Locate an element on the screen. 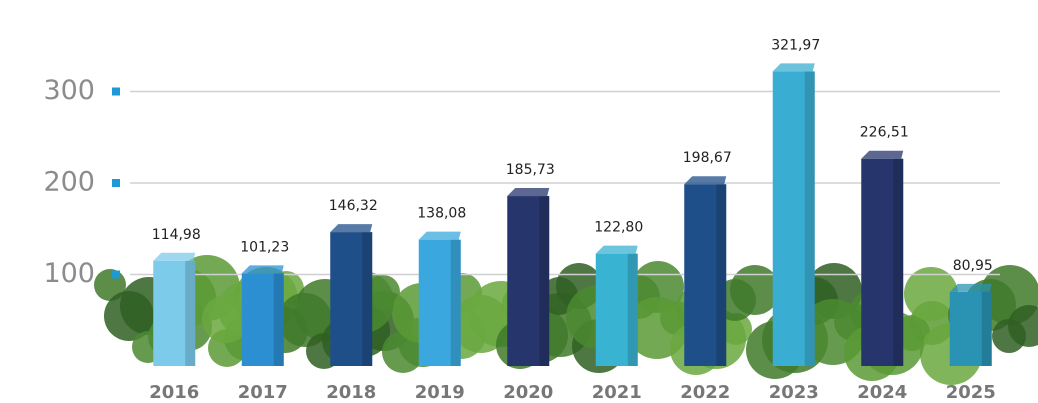 This screenshot has width=1038, height=403. y-tick-label: 300 is located at coordinates (69, 90).